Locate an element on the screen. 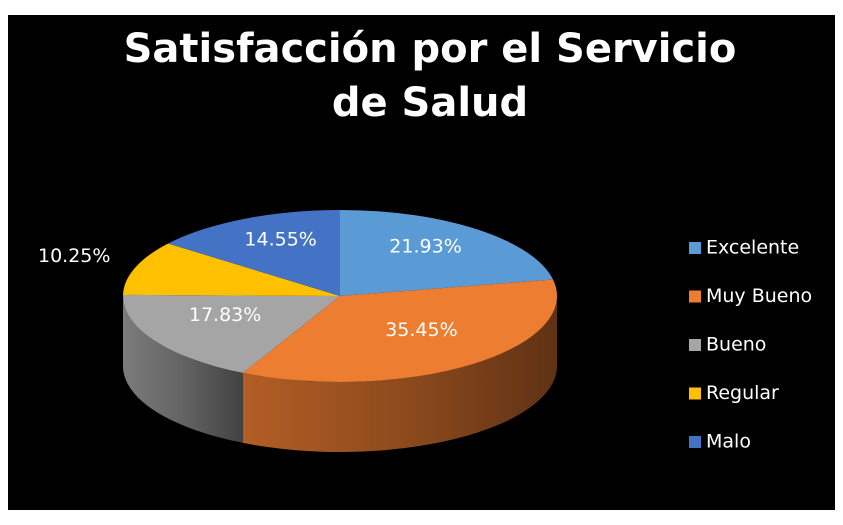 The width and height of the screenshot is (843, 525). data-label: 14.55% is located at coordinates (280, 240).